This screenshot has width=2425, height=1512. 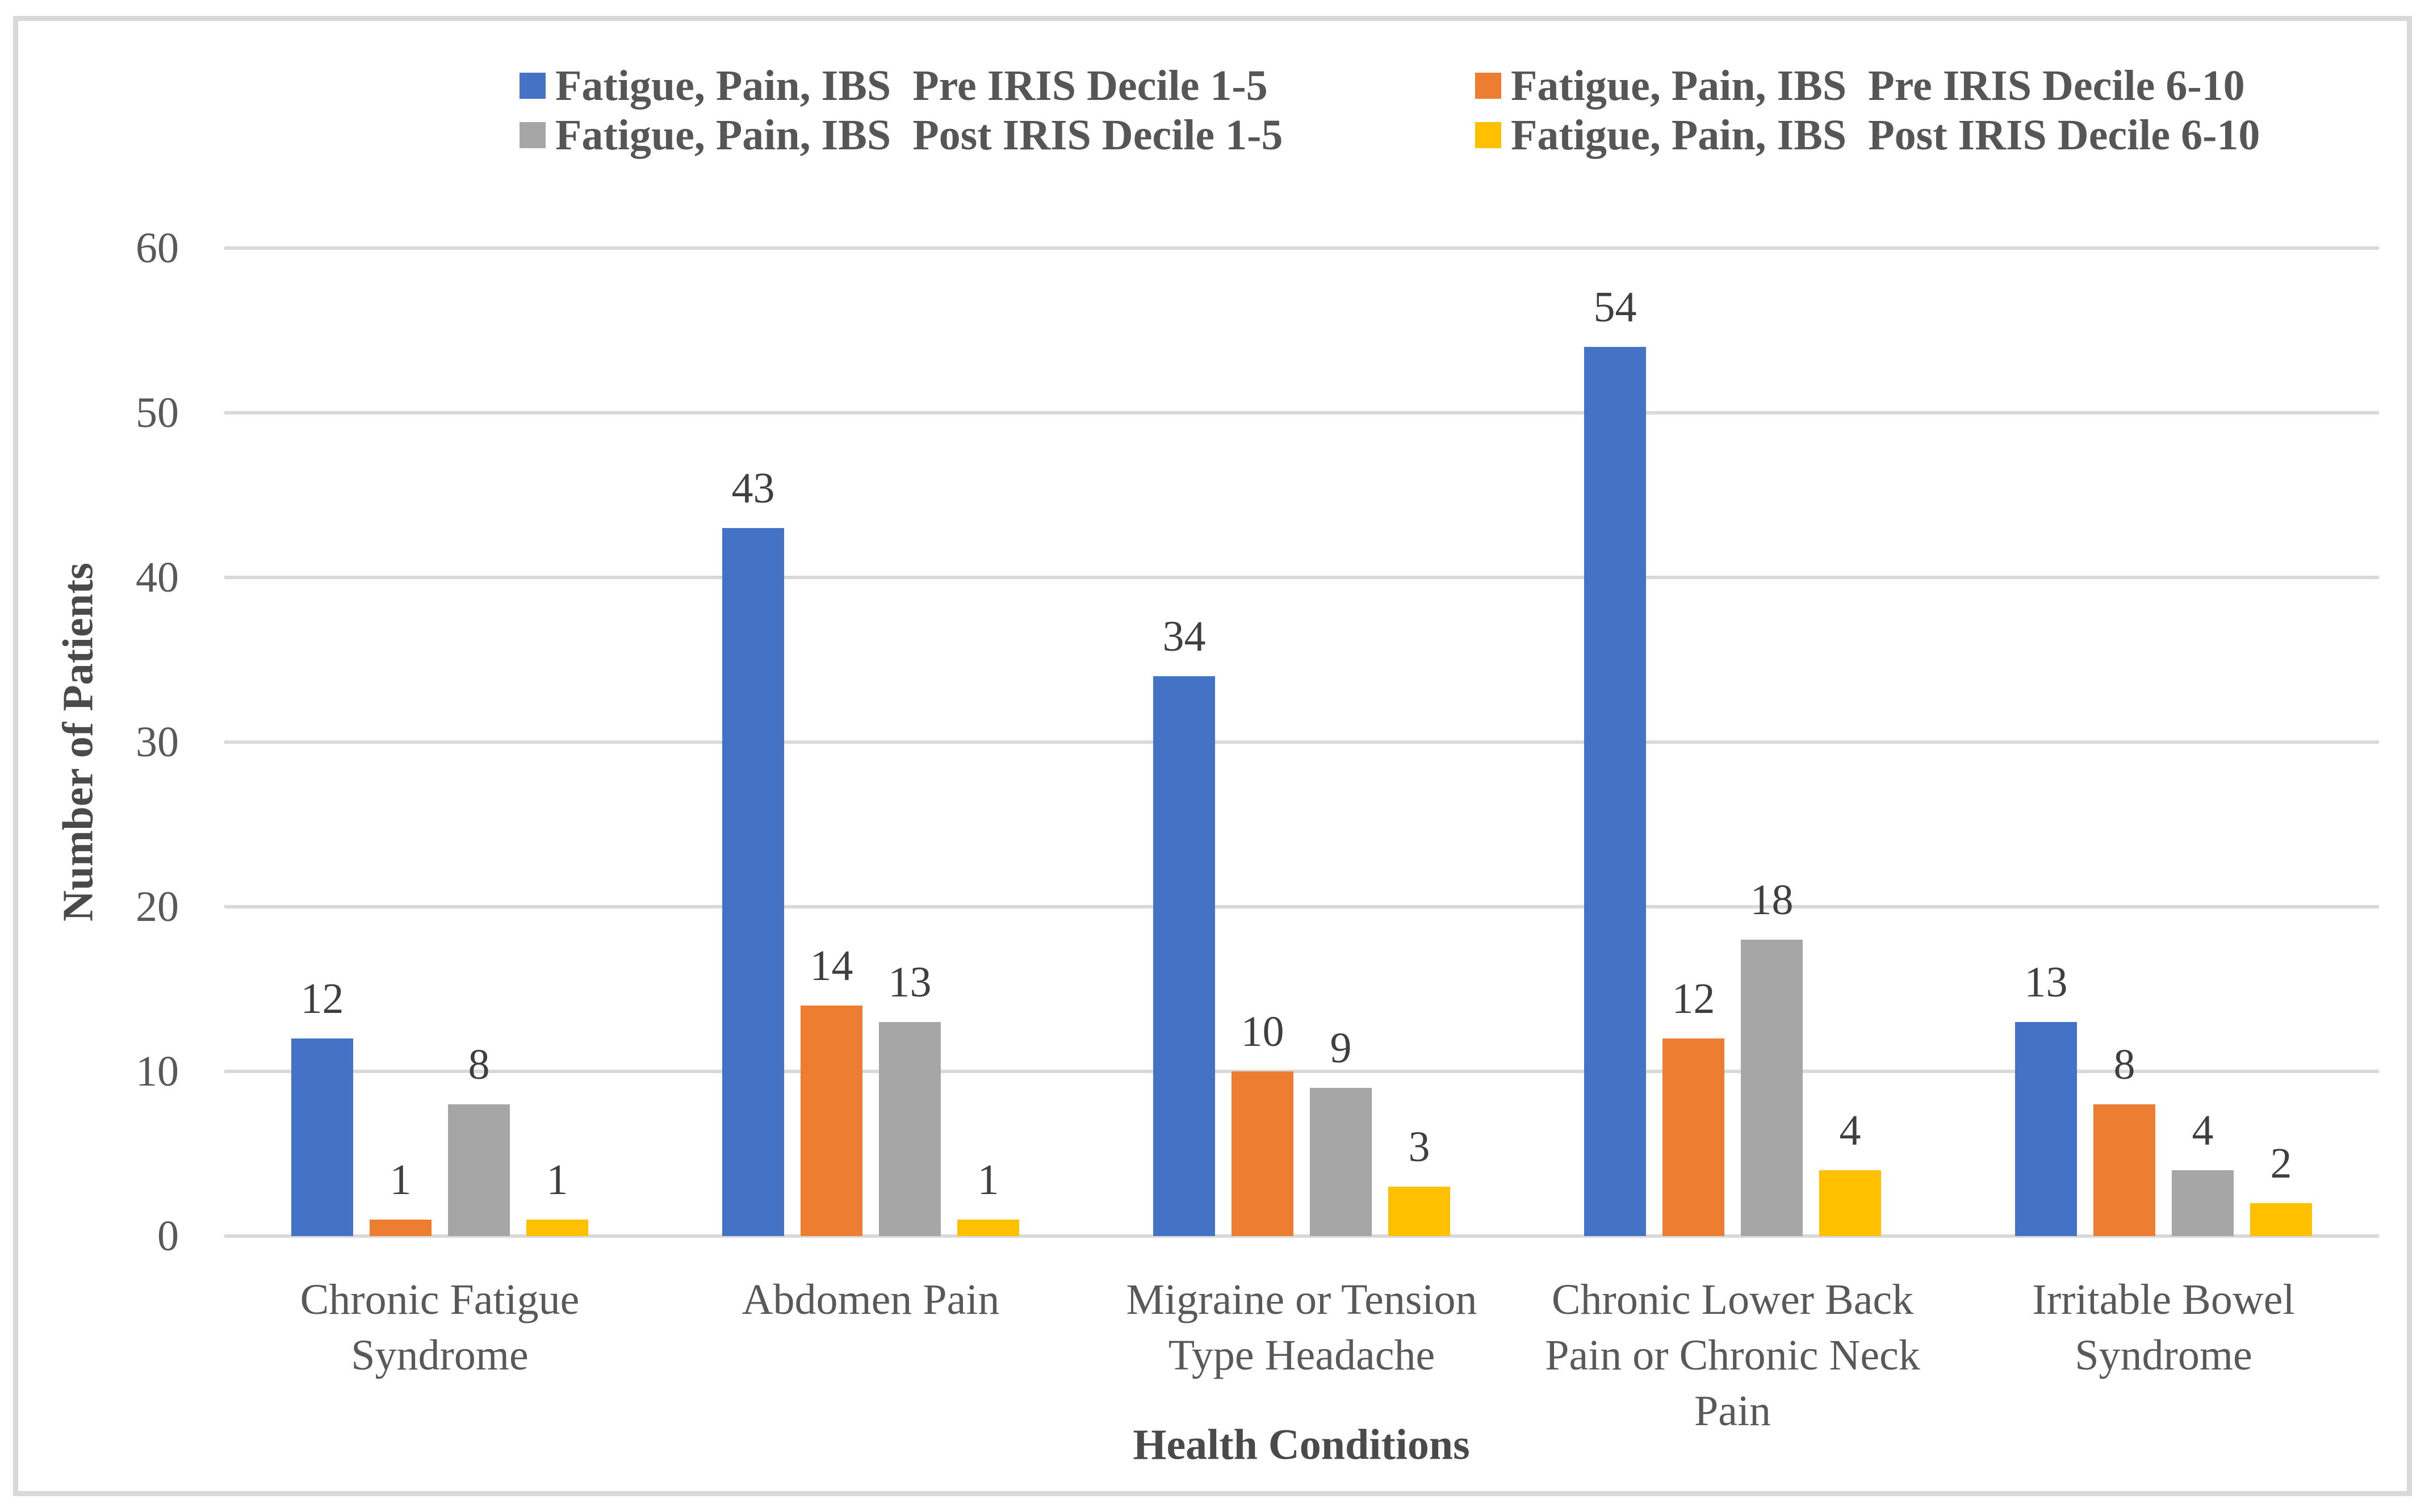 What do you see at coordinates (2281, 1189) in the screenshot?
I see `bar: 2` at bounding box center [2281, 1189].